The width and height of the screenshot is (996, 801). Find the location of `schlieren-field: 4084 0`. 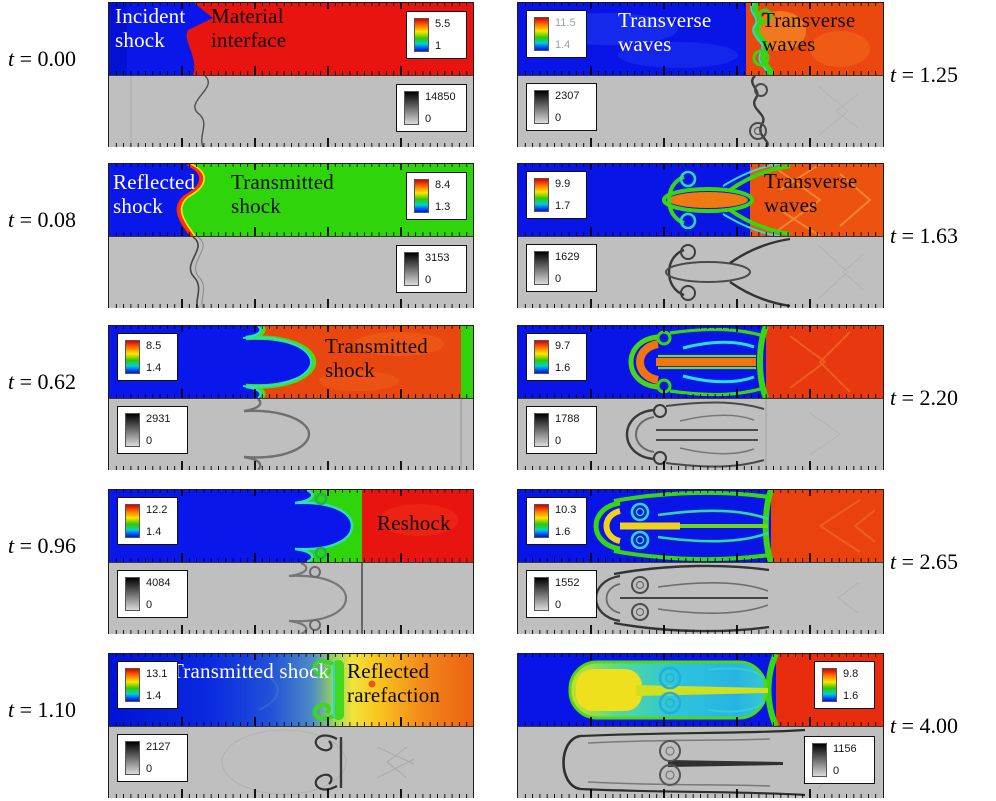

schlieren-field: 4084 0 is located at coordinates (291, 598).